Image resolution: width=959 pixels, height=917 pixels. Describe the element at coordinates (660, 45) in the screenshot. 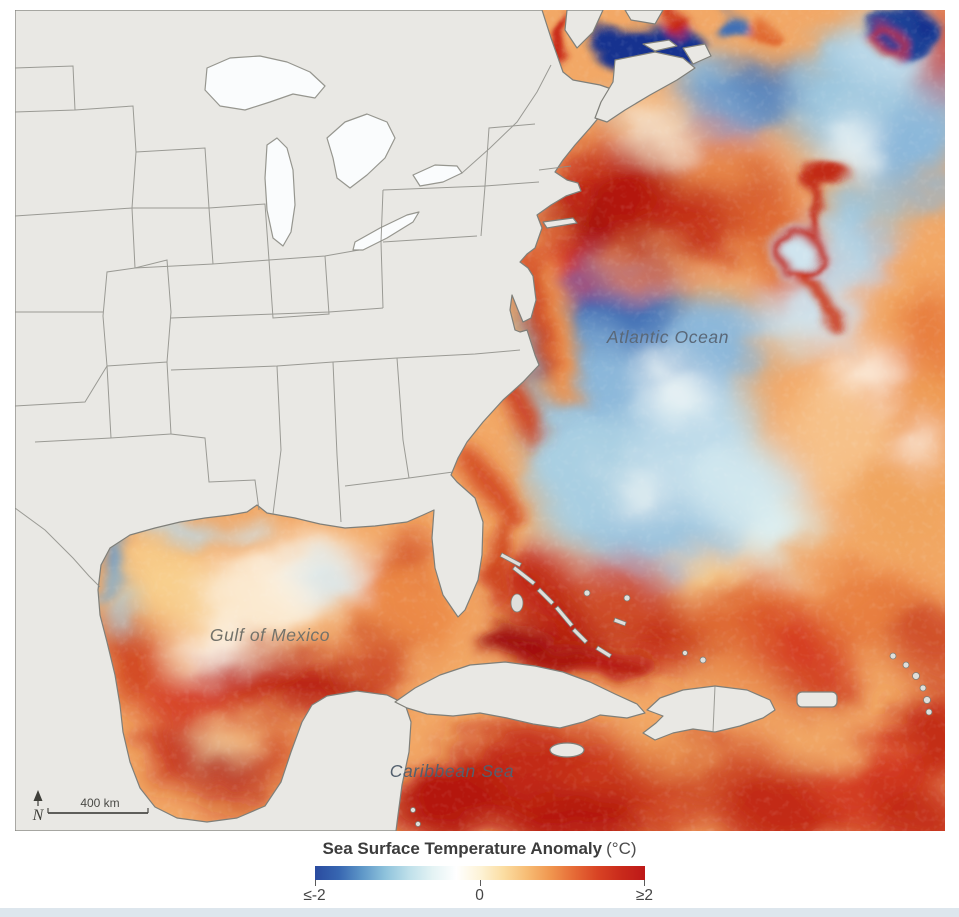

I see `prince-edward-island` at that location.